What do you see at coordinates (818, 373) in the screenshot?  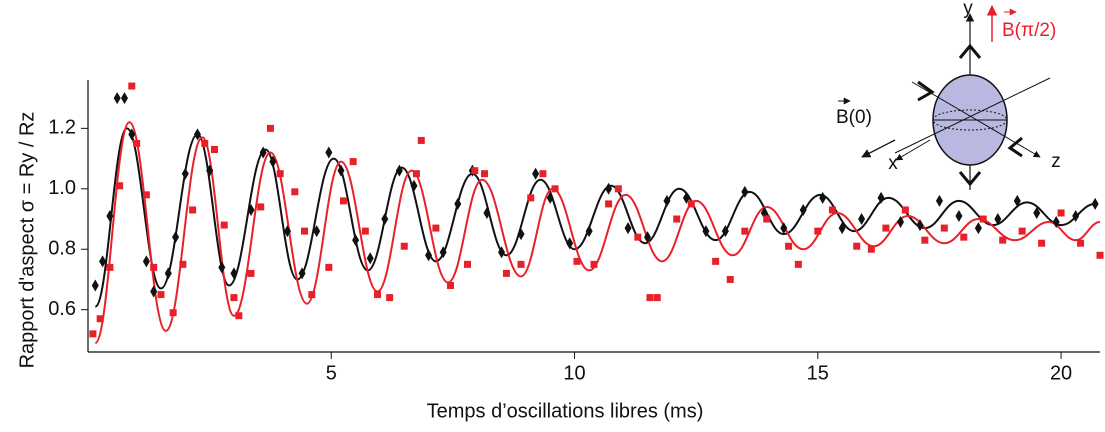 I see `x-tick-label: 15` at bounding box center [818, 373].